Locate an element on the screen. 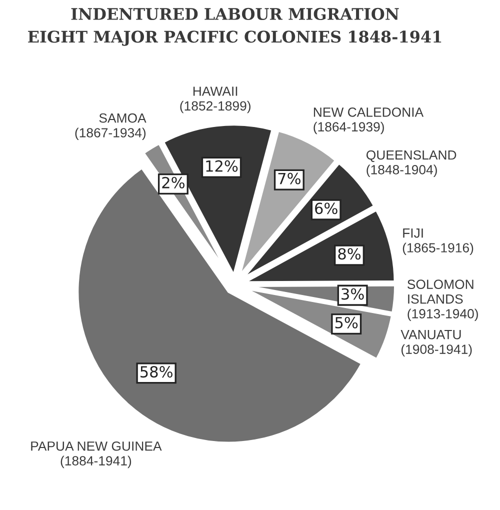 The image size is (500, 510). slice-label: SAMOA (1867-1934) is located at coordinates (110, 126).